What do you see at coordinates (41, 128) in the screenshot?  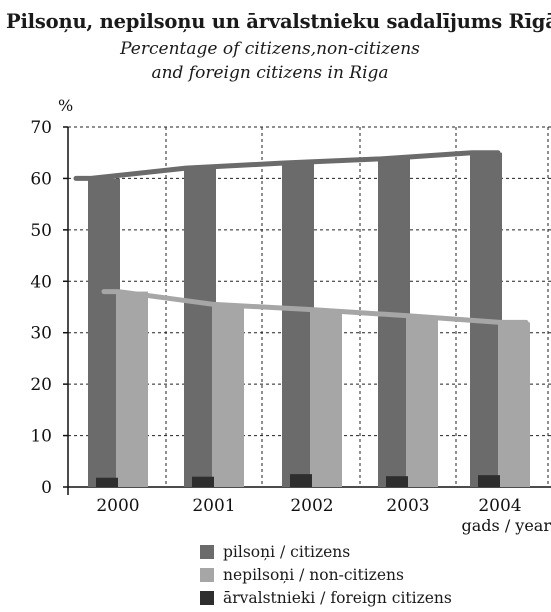 I see `y-tick-label-70: 70` at bounding box center [41, 128].